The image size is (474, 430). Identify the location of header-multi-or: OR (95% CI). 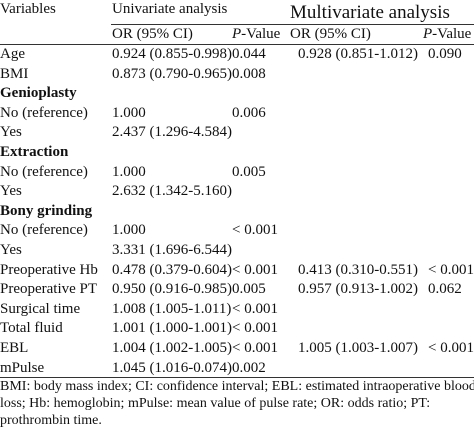
(330, 34).